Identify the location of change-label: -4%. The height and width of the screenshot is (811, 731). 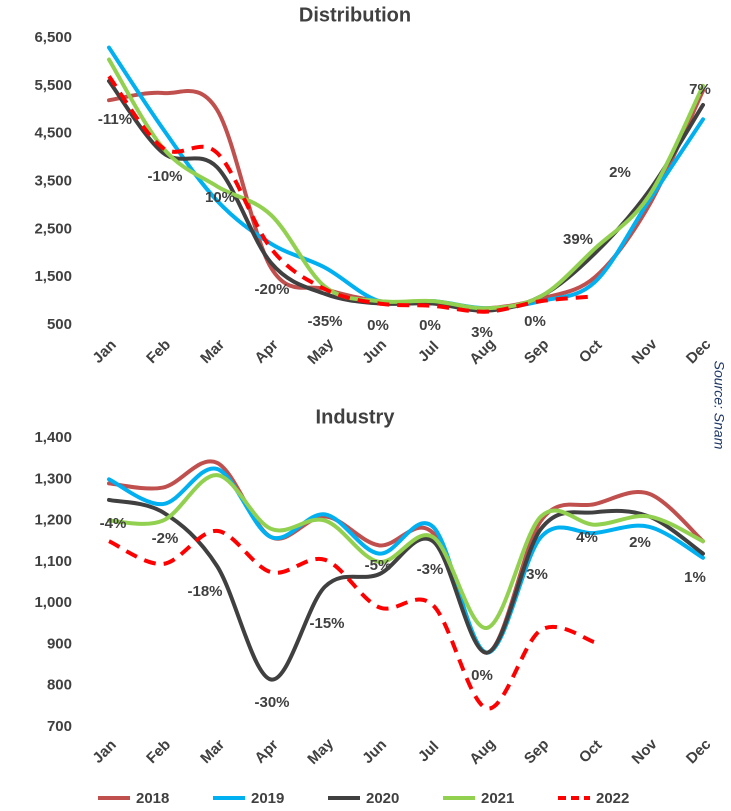
(113, 523).